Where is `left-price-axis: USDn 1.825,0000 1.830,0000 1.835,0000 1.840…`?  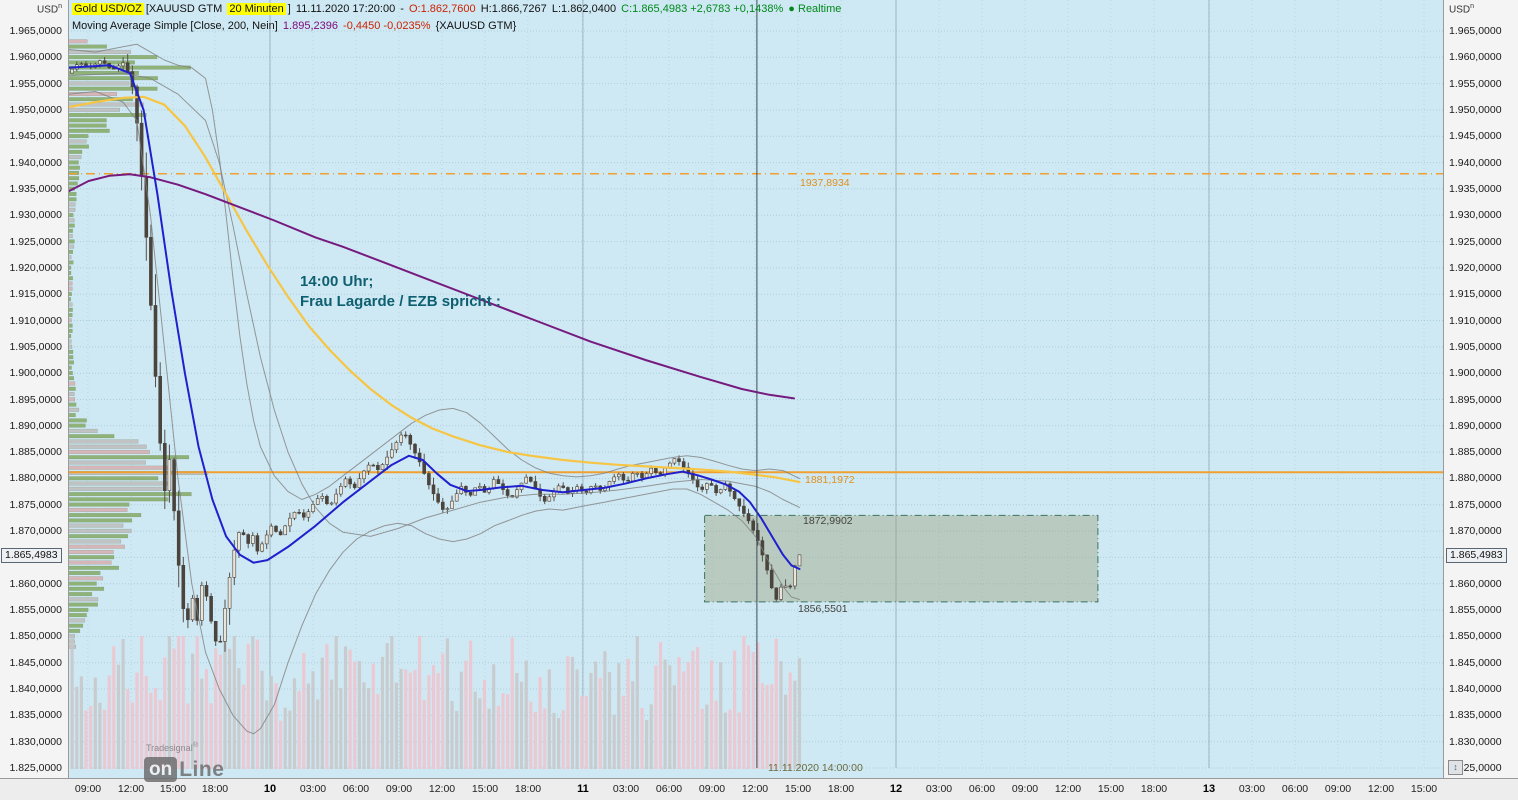 left-price-axis: USDn 1.825,0000 1.830,0000 1.835,0000 1.840… is located at coordinates (34, 389).